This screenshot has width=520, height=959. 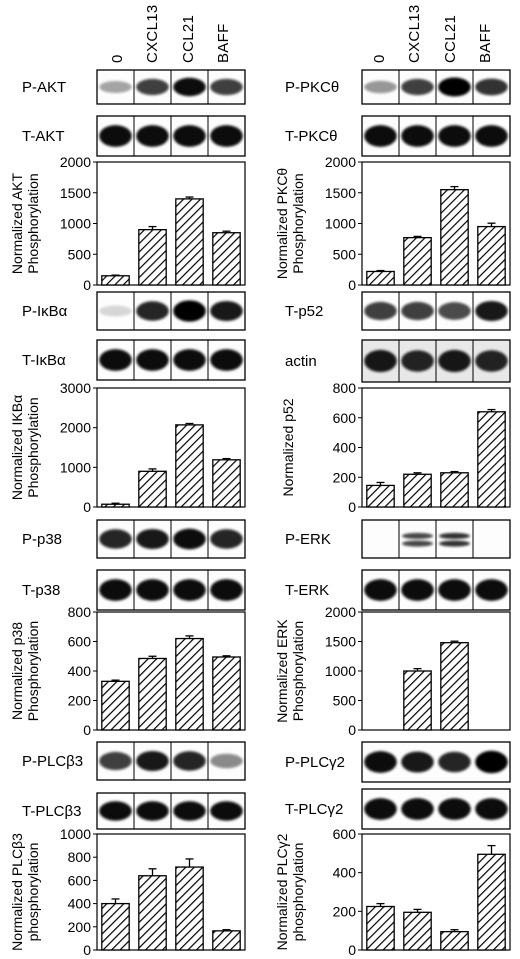 What do you see at coordinates (75, 224) in the screenshot?
I see `y-tick-label: 1000` at bounding box center [75, 224].